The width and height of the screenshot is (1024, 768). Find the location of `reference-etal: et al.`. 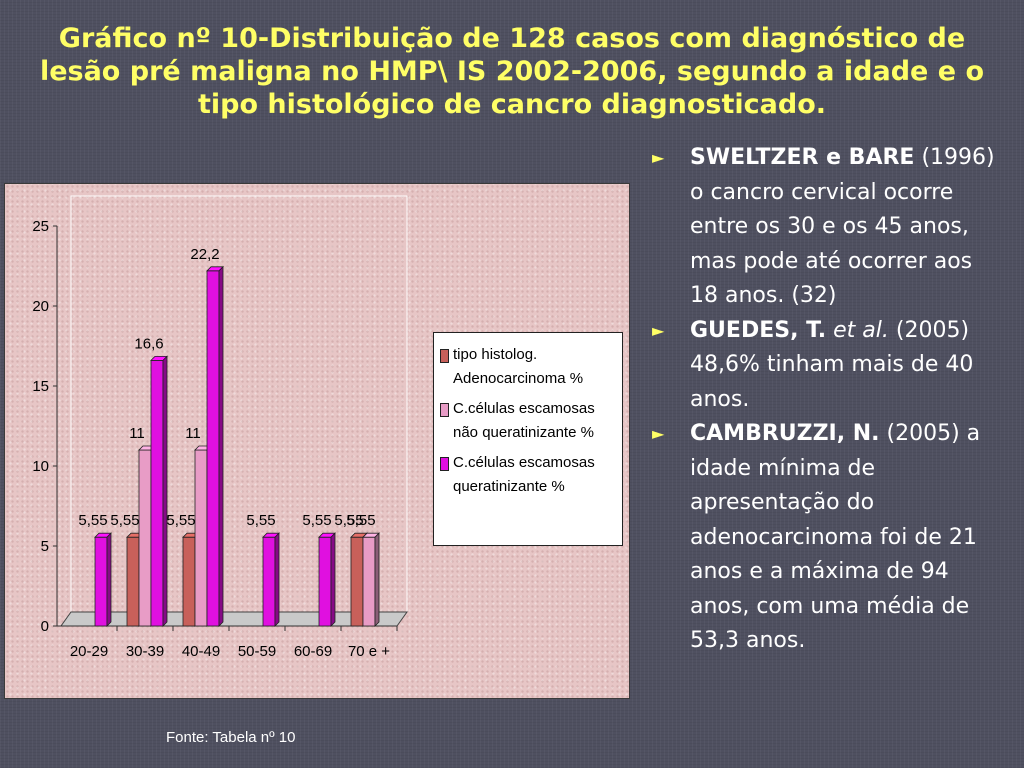

reference-etal: et al. is located at coordinates (861, 330).